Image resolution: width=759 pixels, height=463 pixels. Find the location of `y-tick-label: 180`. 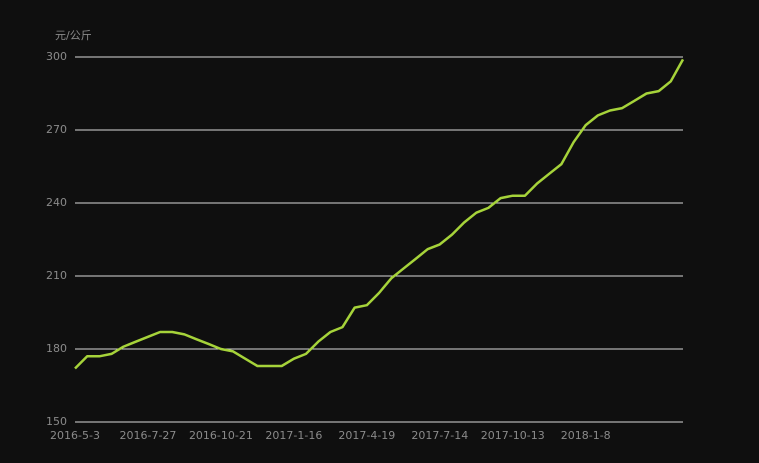

y-tick-label: 180 is located at coordinates (56, 348).